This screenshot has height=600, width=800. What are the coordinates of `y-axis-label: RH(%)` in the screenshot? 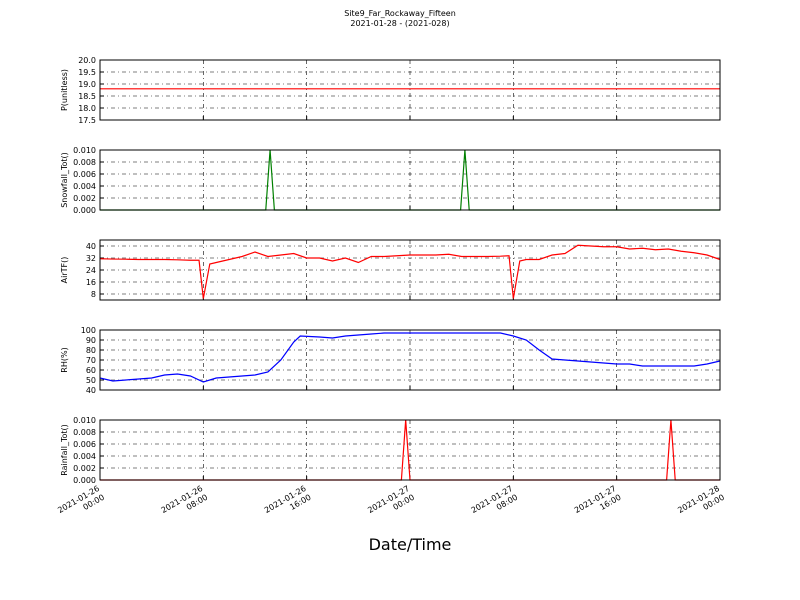 It's located at (64, 359).